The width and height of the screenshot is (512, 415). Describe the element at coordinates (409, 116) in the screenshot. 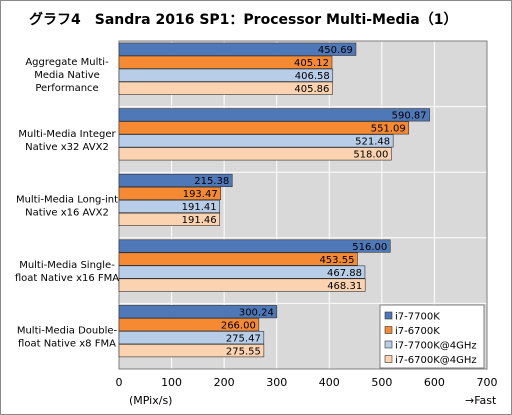

I see `value-label: 590.87` at that location.